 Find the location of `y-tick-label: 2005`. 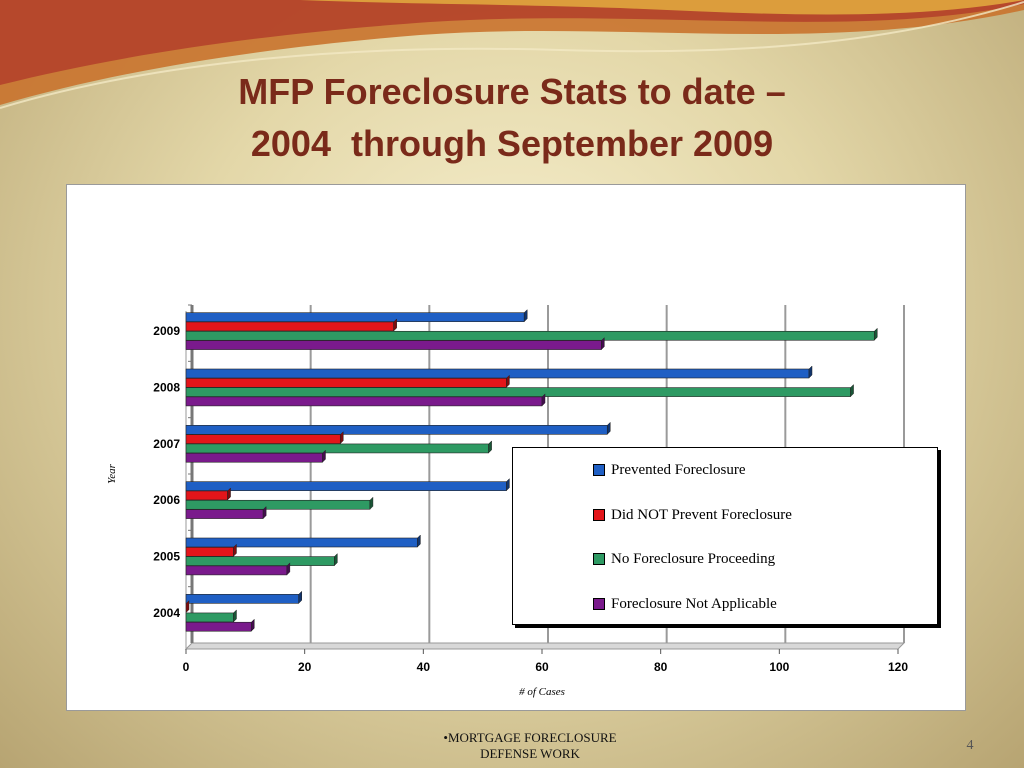

y-tick-label: 2005 is located at coordinates (166, 557).